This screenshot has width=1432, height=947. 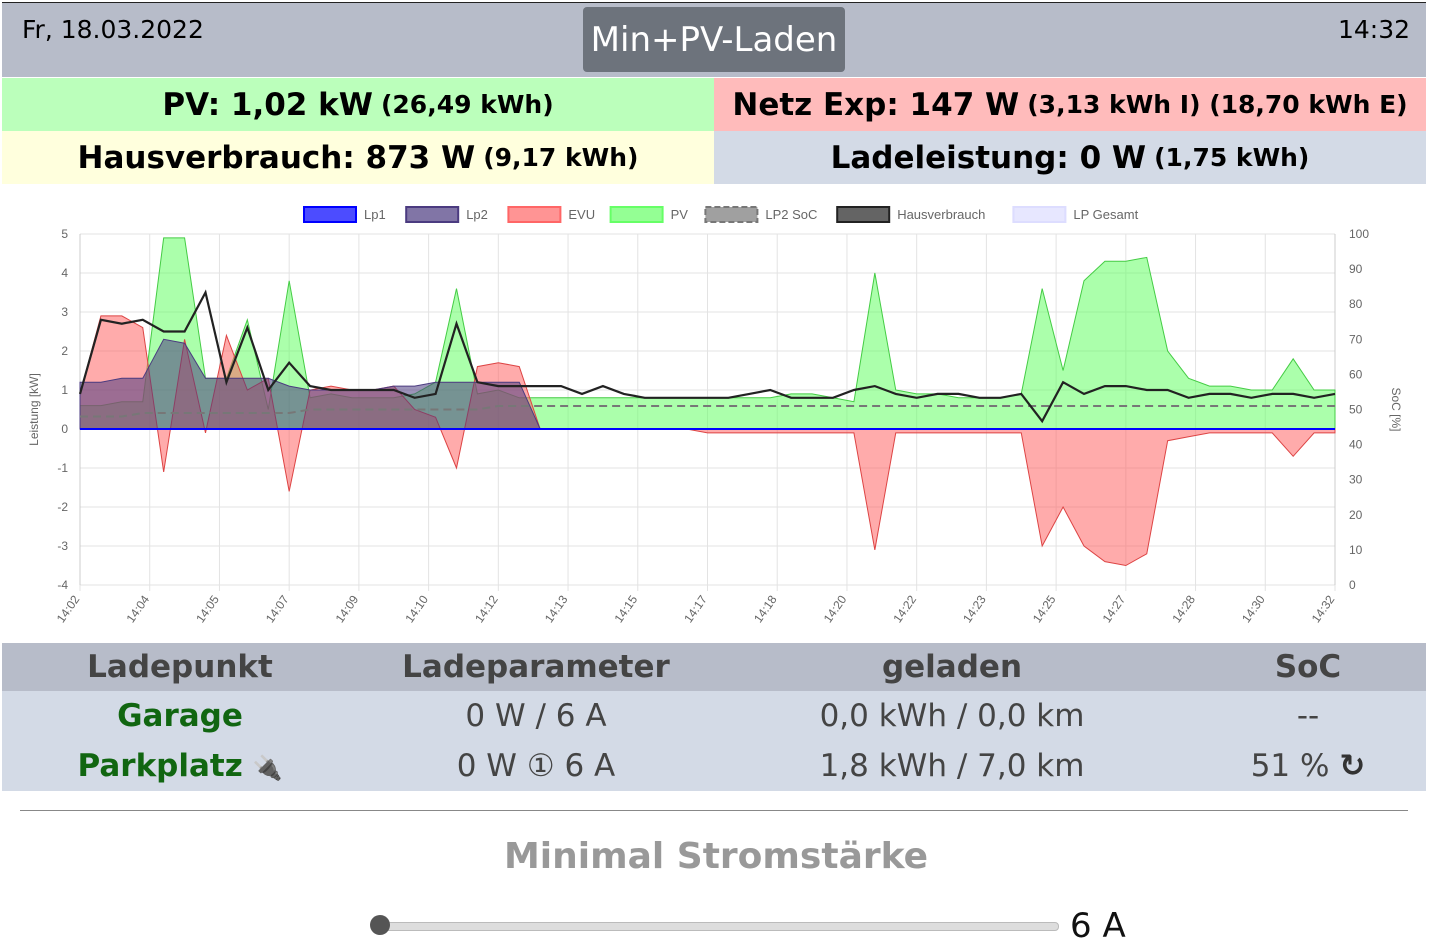 I want to click on grid-energy-label: (3,13 kWh I) (18,70 kWh E), so click(x=1217, y=104).